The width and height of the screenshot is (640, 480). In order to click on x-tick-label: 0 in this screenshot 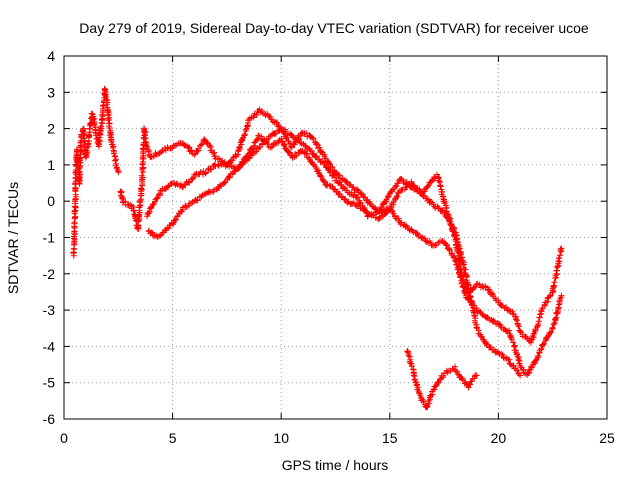, I will do `click(64, 438)`.